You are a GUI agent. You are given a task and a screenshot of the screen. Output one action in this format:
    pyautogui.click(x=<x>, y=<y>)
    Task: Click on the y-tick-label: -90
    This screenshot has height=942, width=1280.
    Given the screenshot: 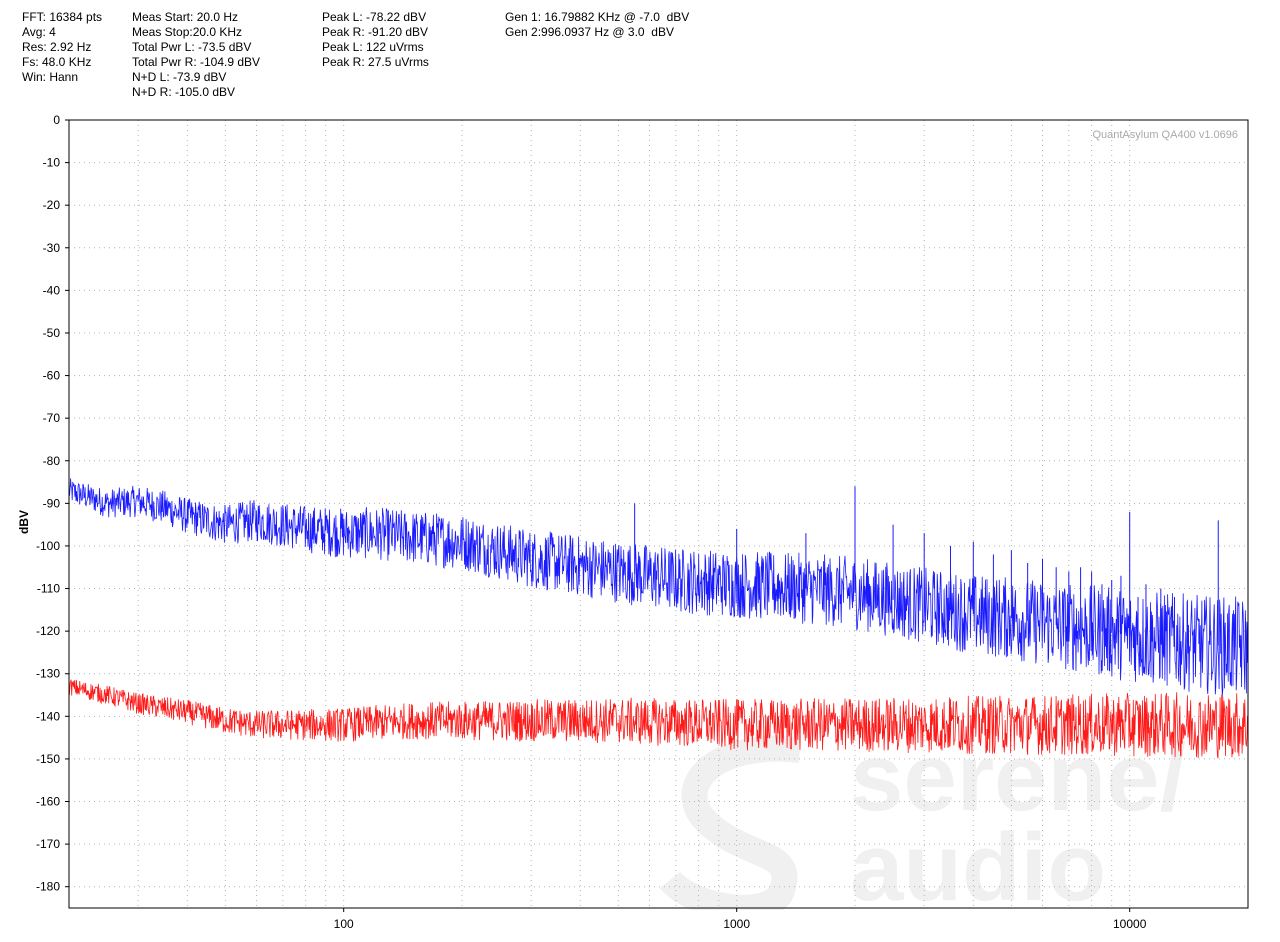 What is the action you would take?
    pyautogui.click(x=52, y=503)
    